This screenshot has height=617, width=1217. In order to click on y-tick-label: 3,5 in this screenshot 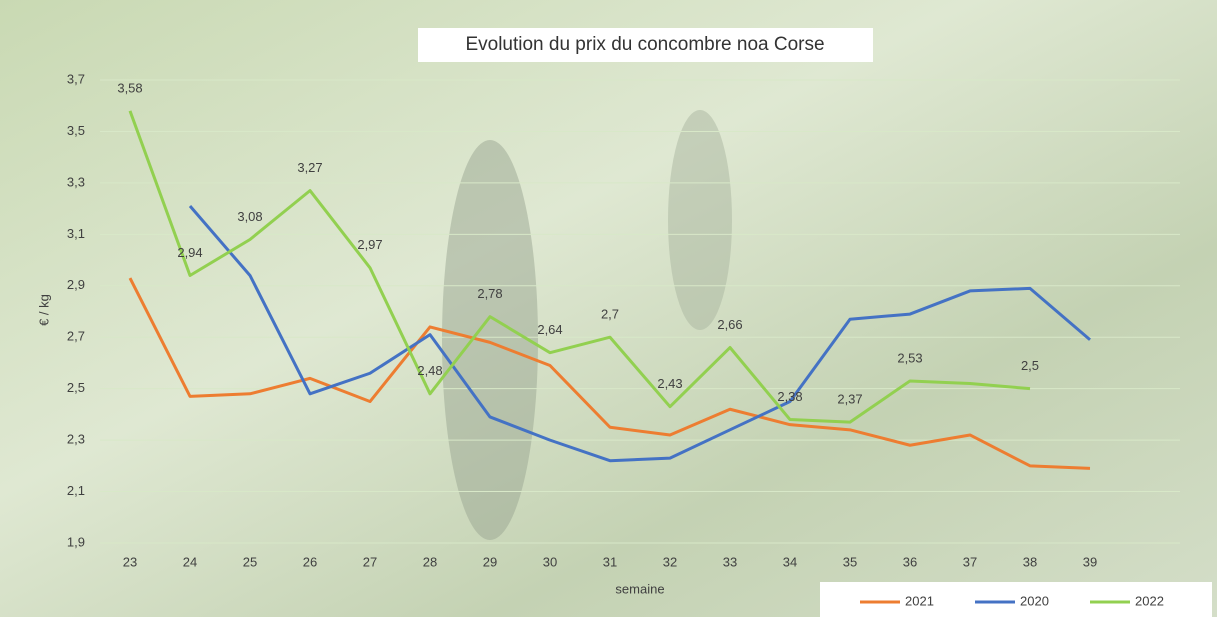, I will do `click(76, 130)`.